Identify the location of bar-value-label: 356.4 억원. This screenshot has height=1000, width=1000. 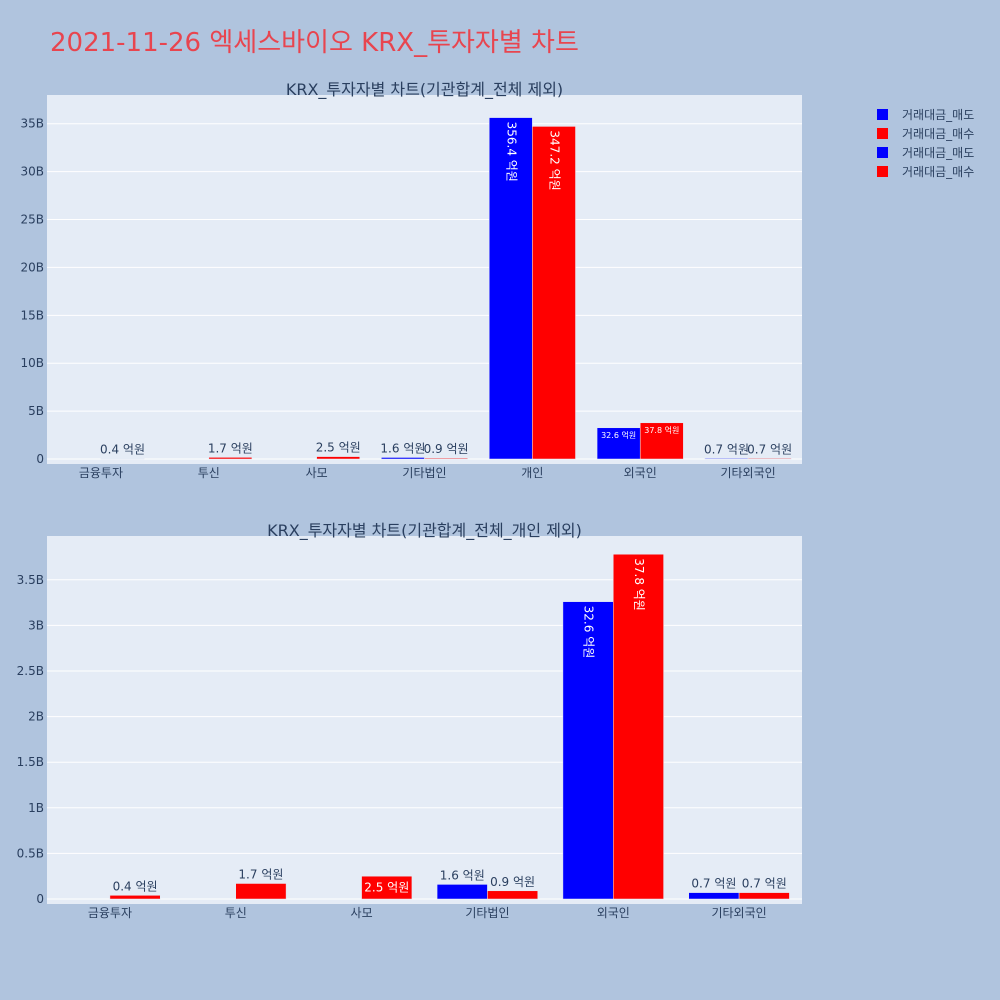
(511, 152).